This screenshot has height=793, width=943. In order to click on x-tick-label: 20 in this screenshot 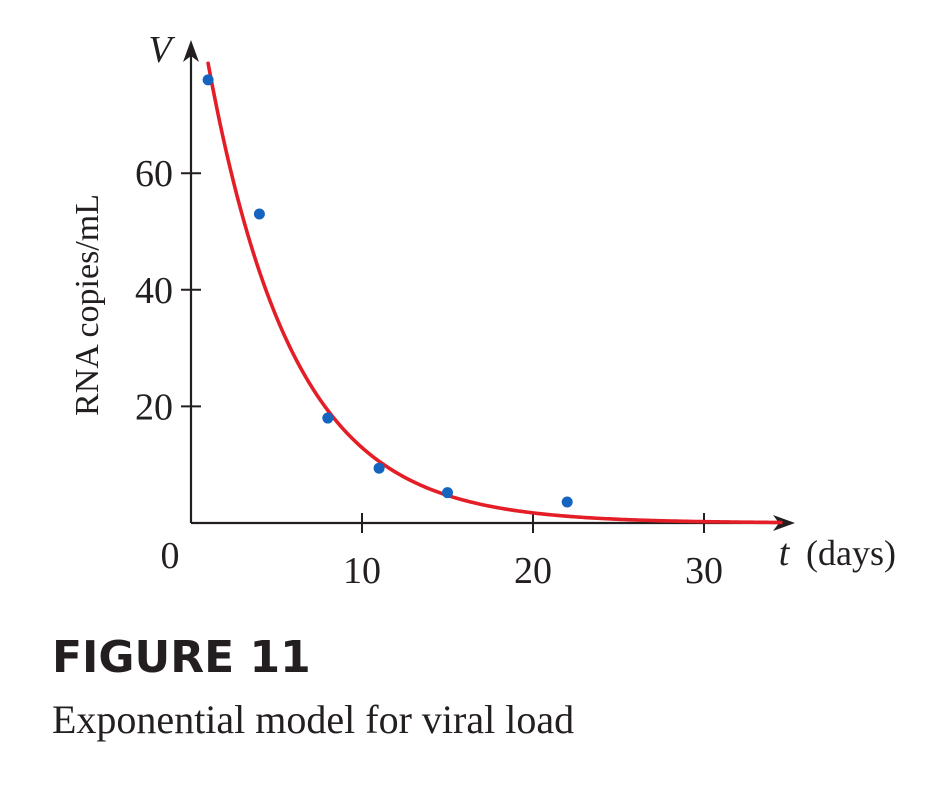, I will do `click(533, 571)`.